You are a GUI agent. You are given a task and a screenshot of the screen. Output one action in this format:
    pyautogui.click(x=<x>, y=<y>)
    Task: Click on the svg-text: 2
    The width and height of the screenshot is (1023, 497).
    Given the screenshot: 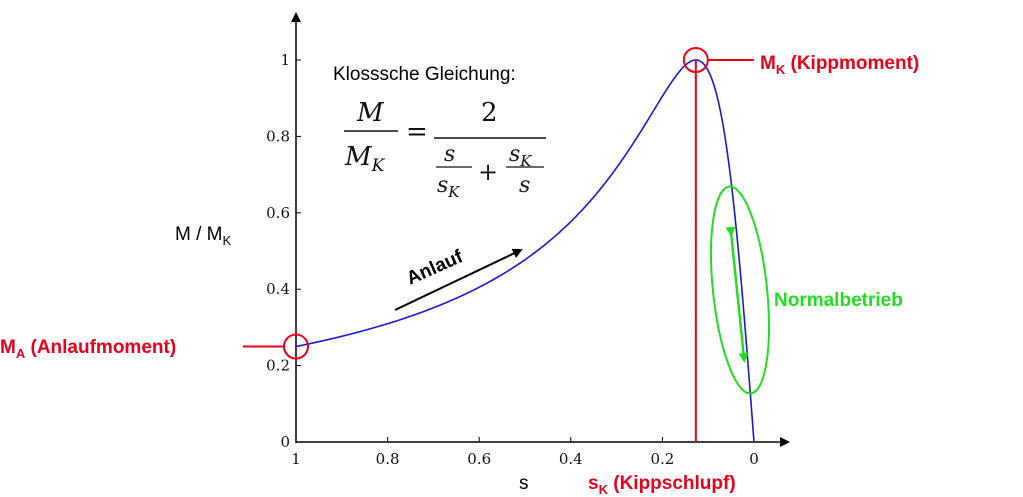 What is the action you would take?
    pyautogui.click(x=489, y=113)
    